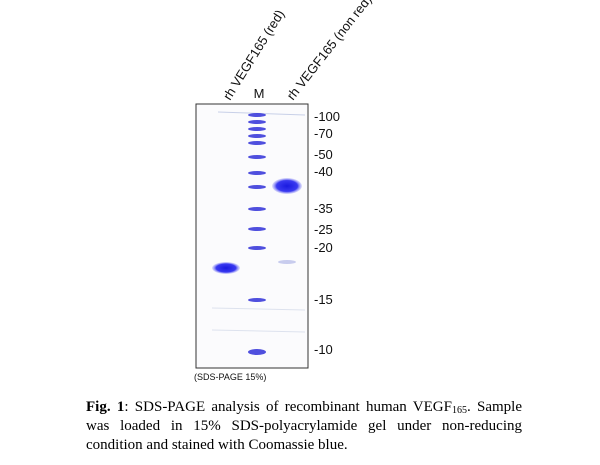  I want to click on marker-label: -50, so click(323, 154).